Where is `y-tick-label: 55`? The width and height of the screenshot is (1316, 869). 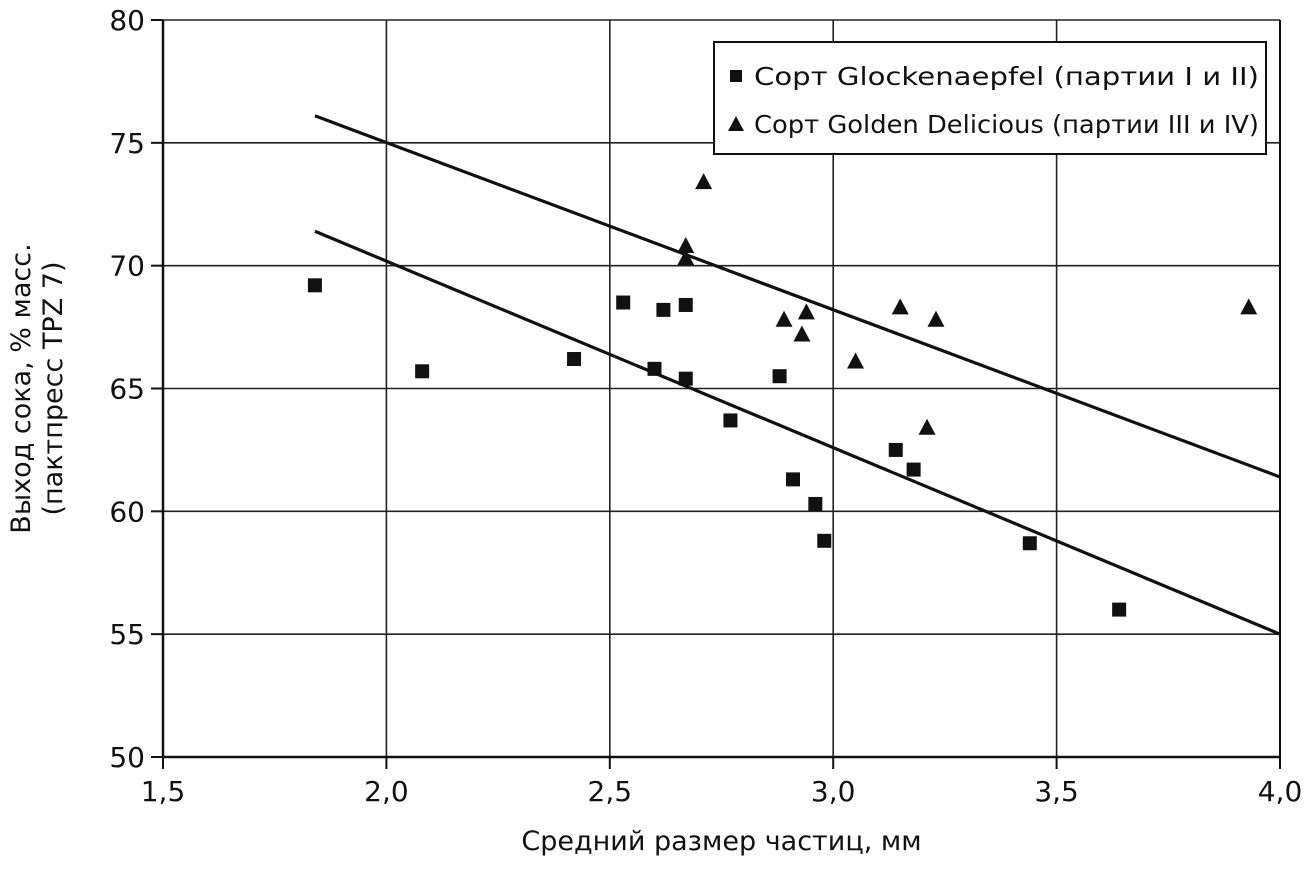 y-tick-label: 55 is located at coordinates (127, 634).